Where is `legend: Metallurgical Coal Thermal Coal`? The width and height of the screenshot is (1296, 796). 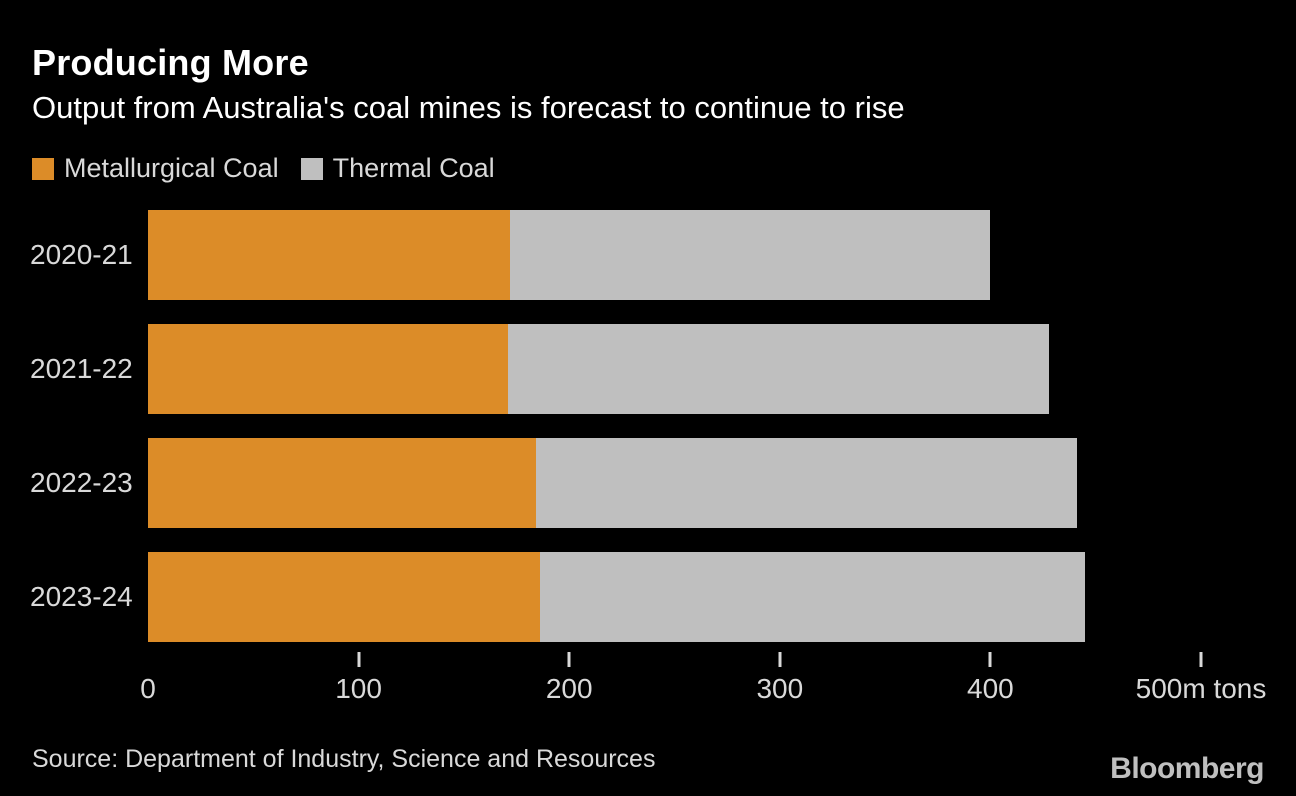
legend: Metallurgical Coal Thermal Coal is located at coordinates (263, 168).